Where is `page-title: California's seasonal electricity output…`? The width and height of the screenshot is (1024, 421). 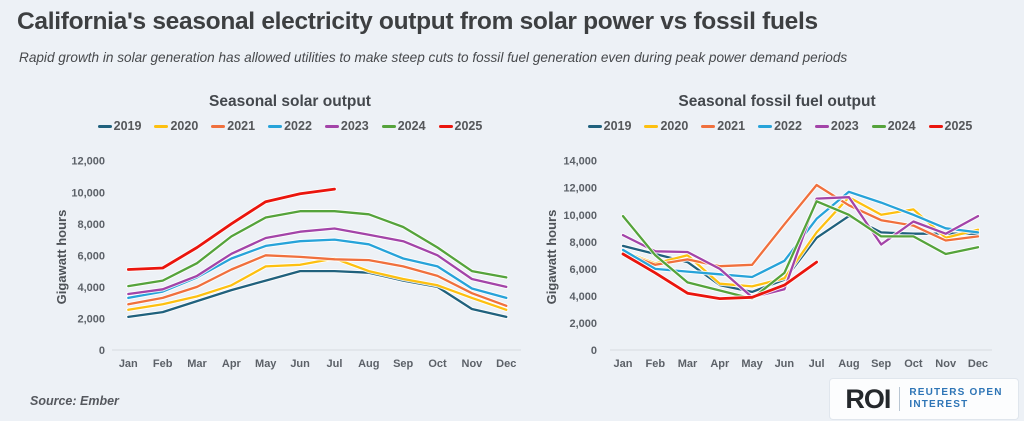 page-title: California's seasonal electricity output… is located at coordinates (417, 21).